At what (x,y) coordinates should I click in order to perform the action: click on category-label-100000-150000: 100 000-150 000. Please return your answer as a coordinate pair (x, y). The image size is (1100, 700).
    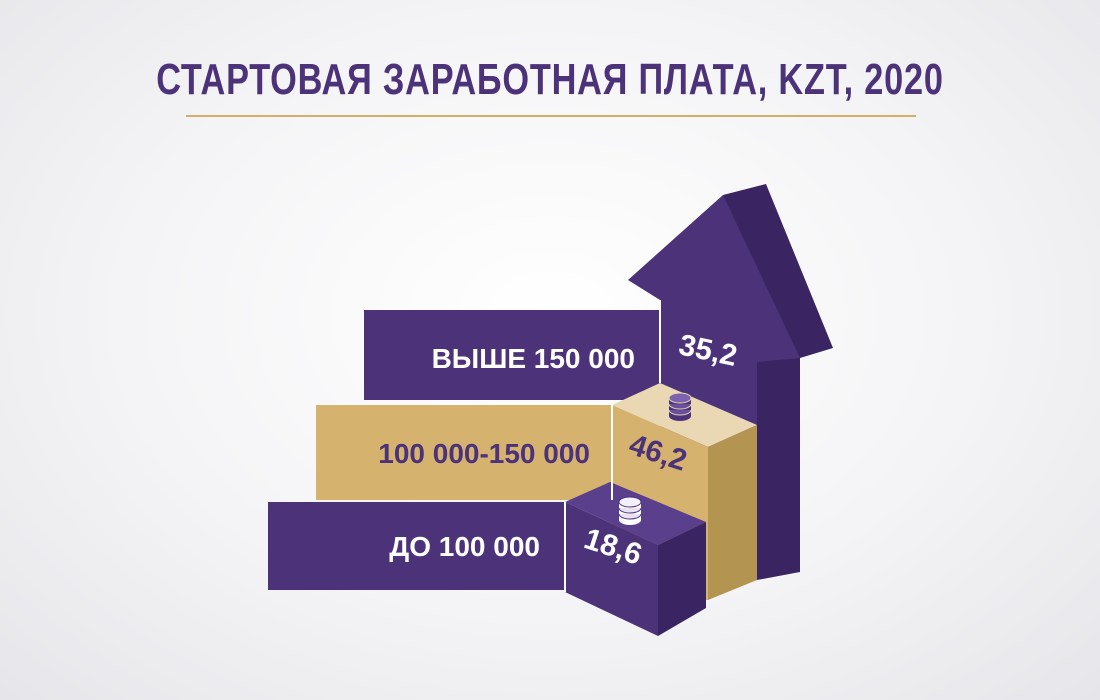
    Looking at the image, I should click on (484, 453).